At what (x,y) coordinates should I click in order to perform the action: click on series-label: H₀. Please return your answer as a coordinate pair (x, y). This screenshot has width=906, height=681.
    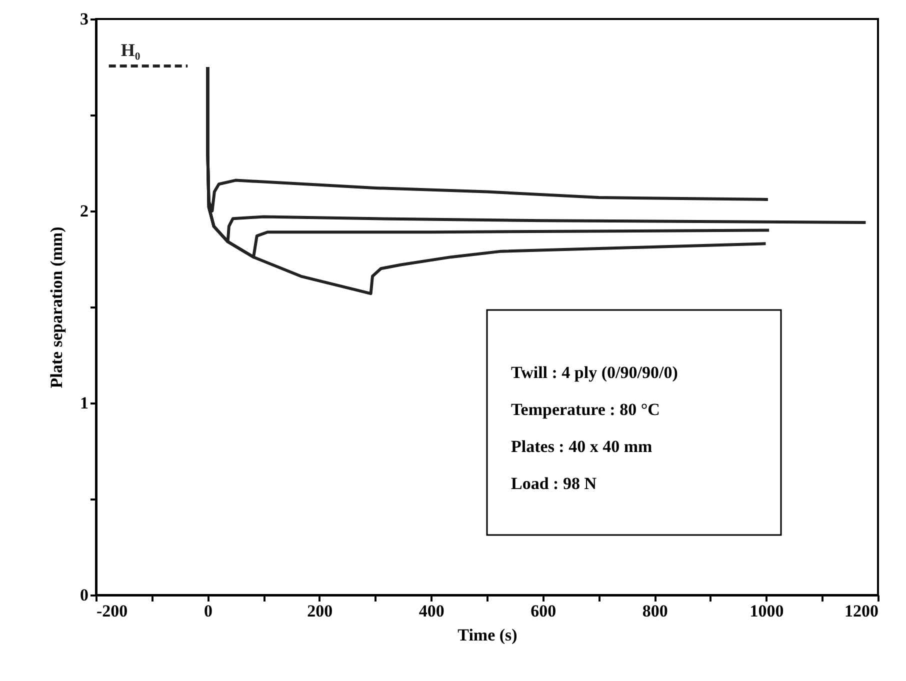
    Looking at the image, I should click on (130, 50).